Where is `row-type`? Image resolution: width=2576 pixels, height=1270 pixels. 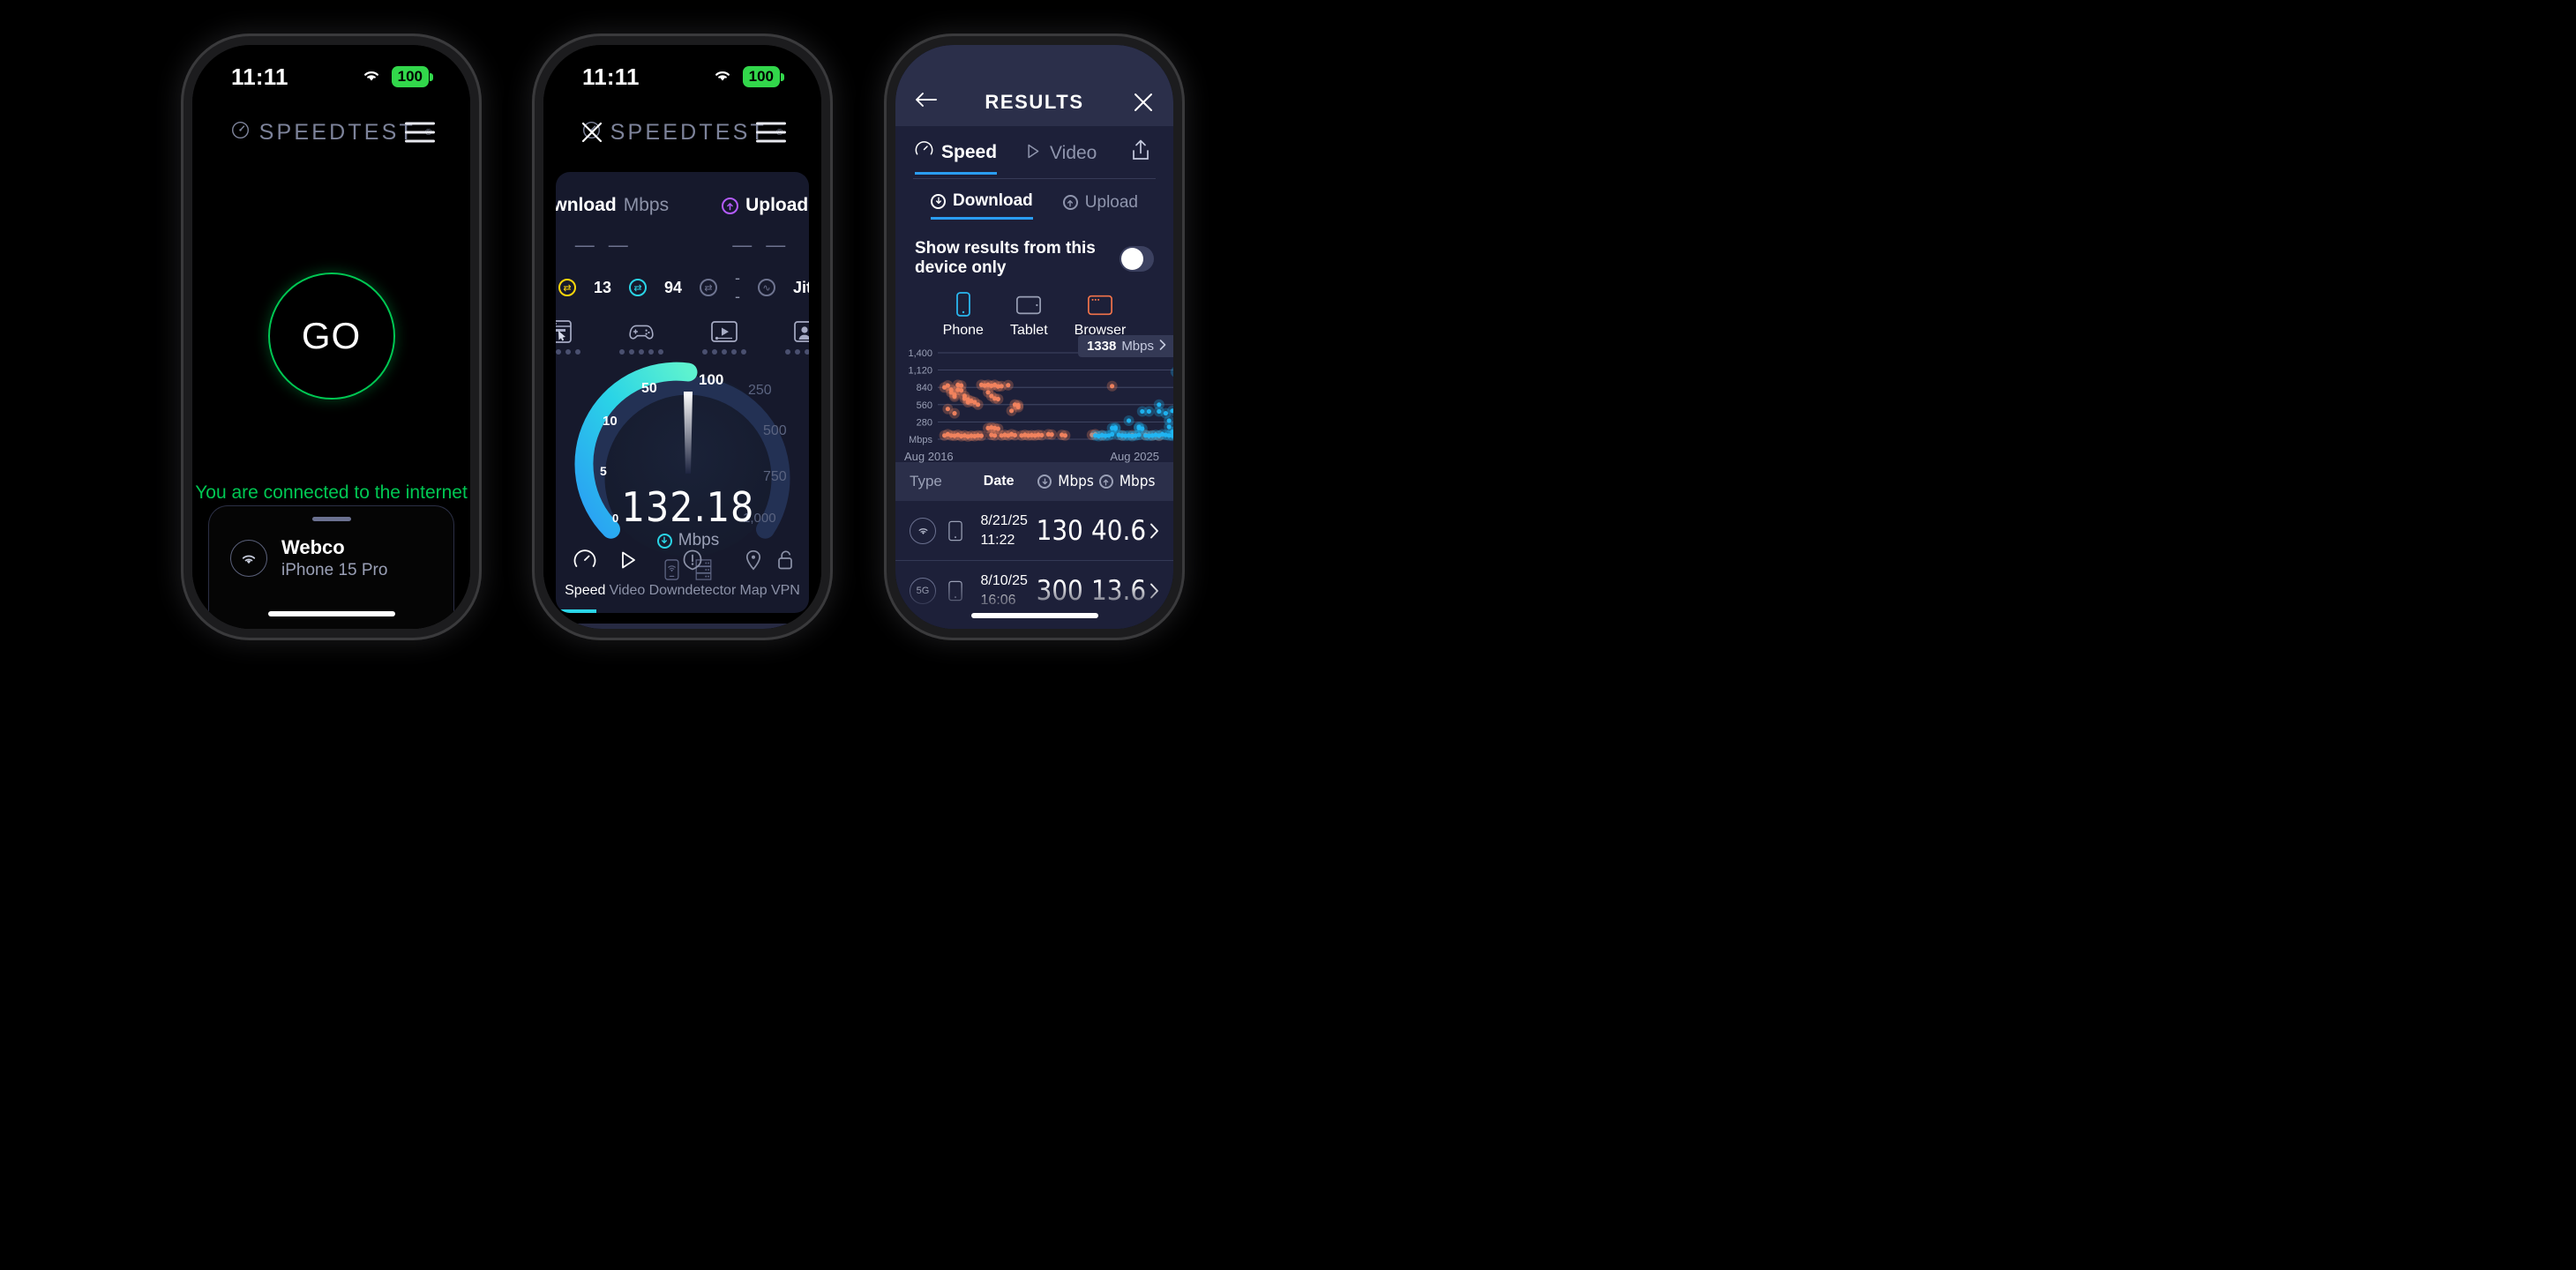 row-type is located at coordinates (929, 530).